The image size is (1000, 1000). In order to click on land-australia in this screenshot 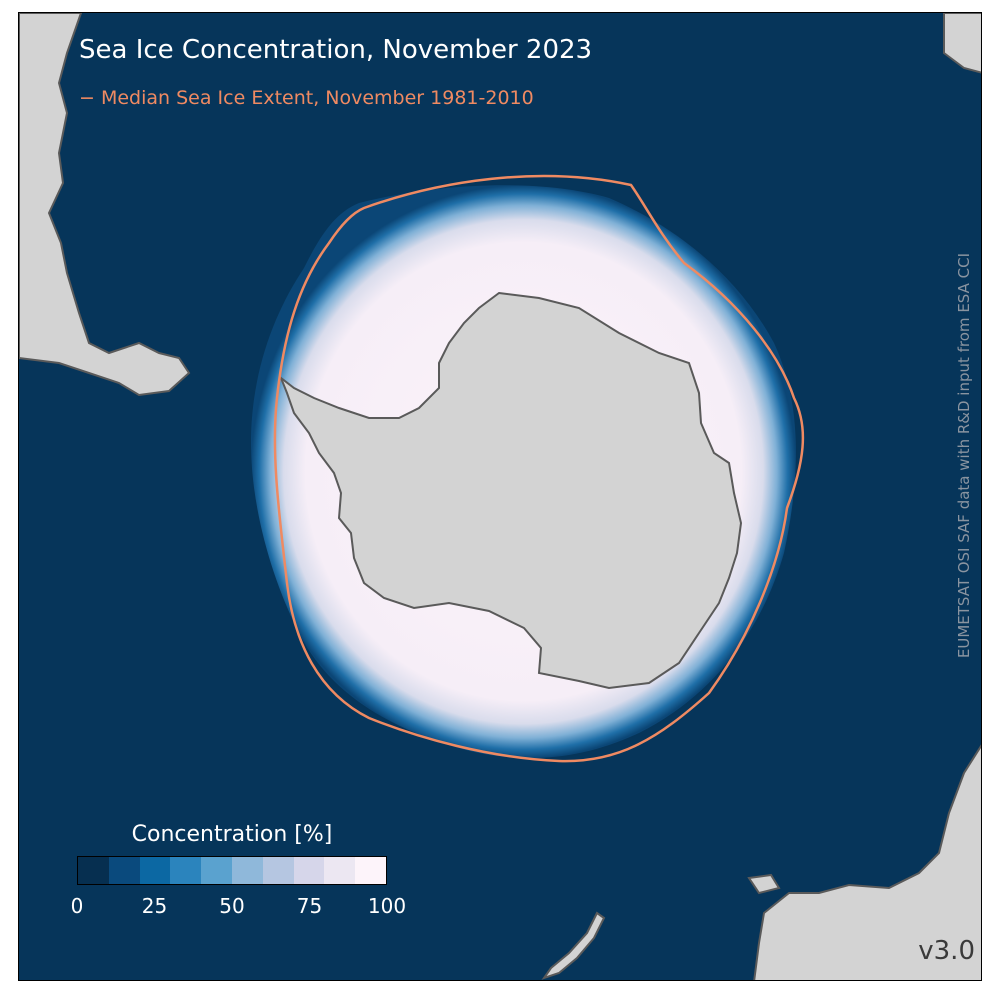, I will do `click(867, 862)`.